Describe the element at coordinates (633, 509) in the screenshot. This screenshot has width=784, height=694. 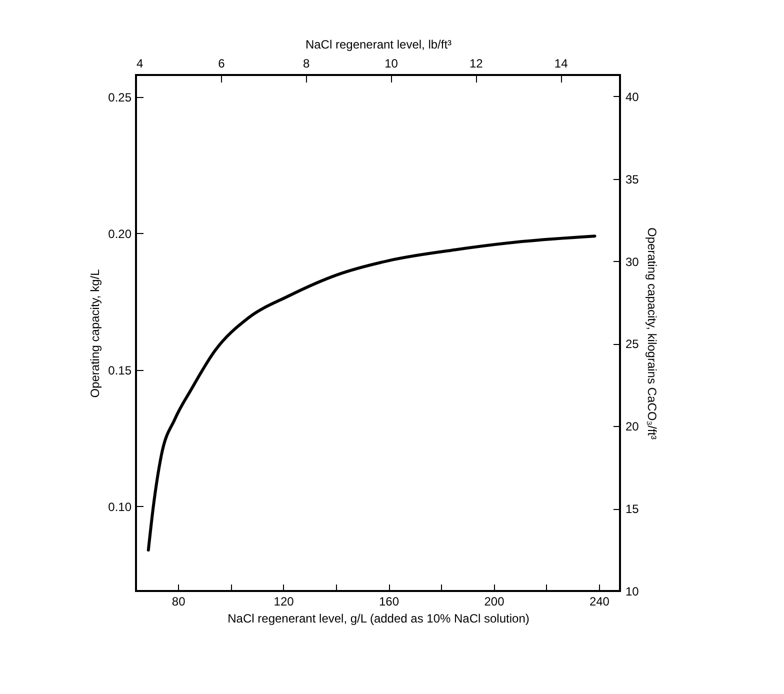
I see `y2-tick-label: 15` at that location.